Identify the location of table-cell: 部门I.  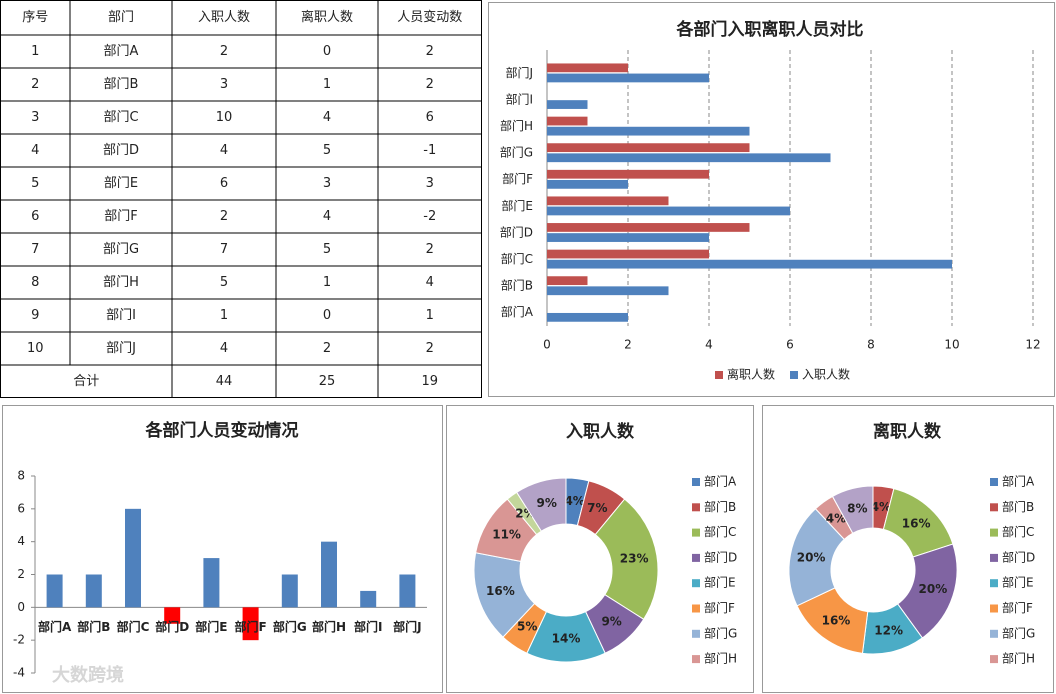
(121, 315).